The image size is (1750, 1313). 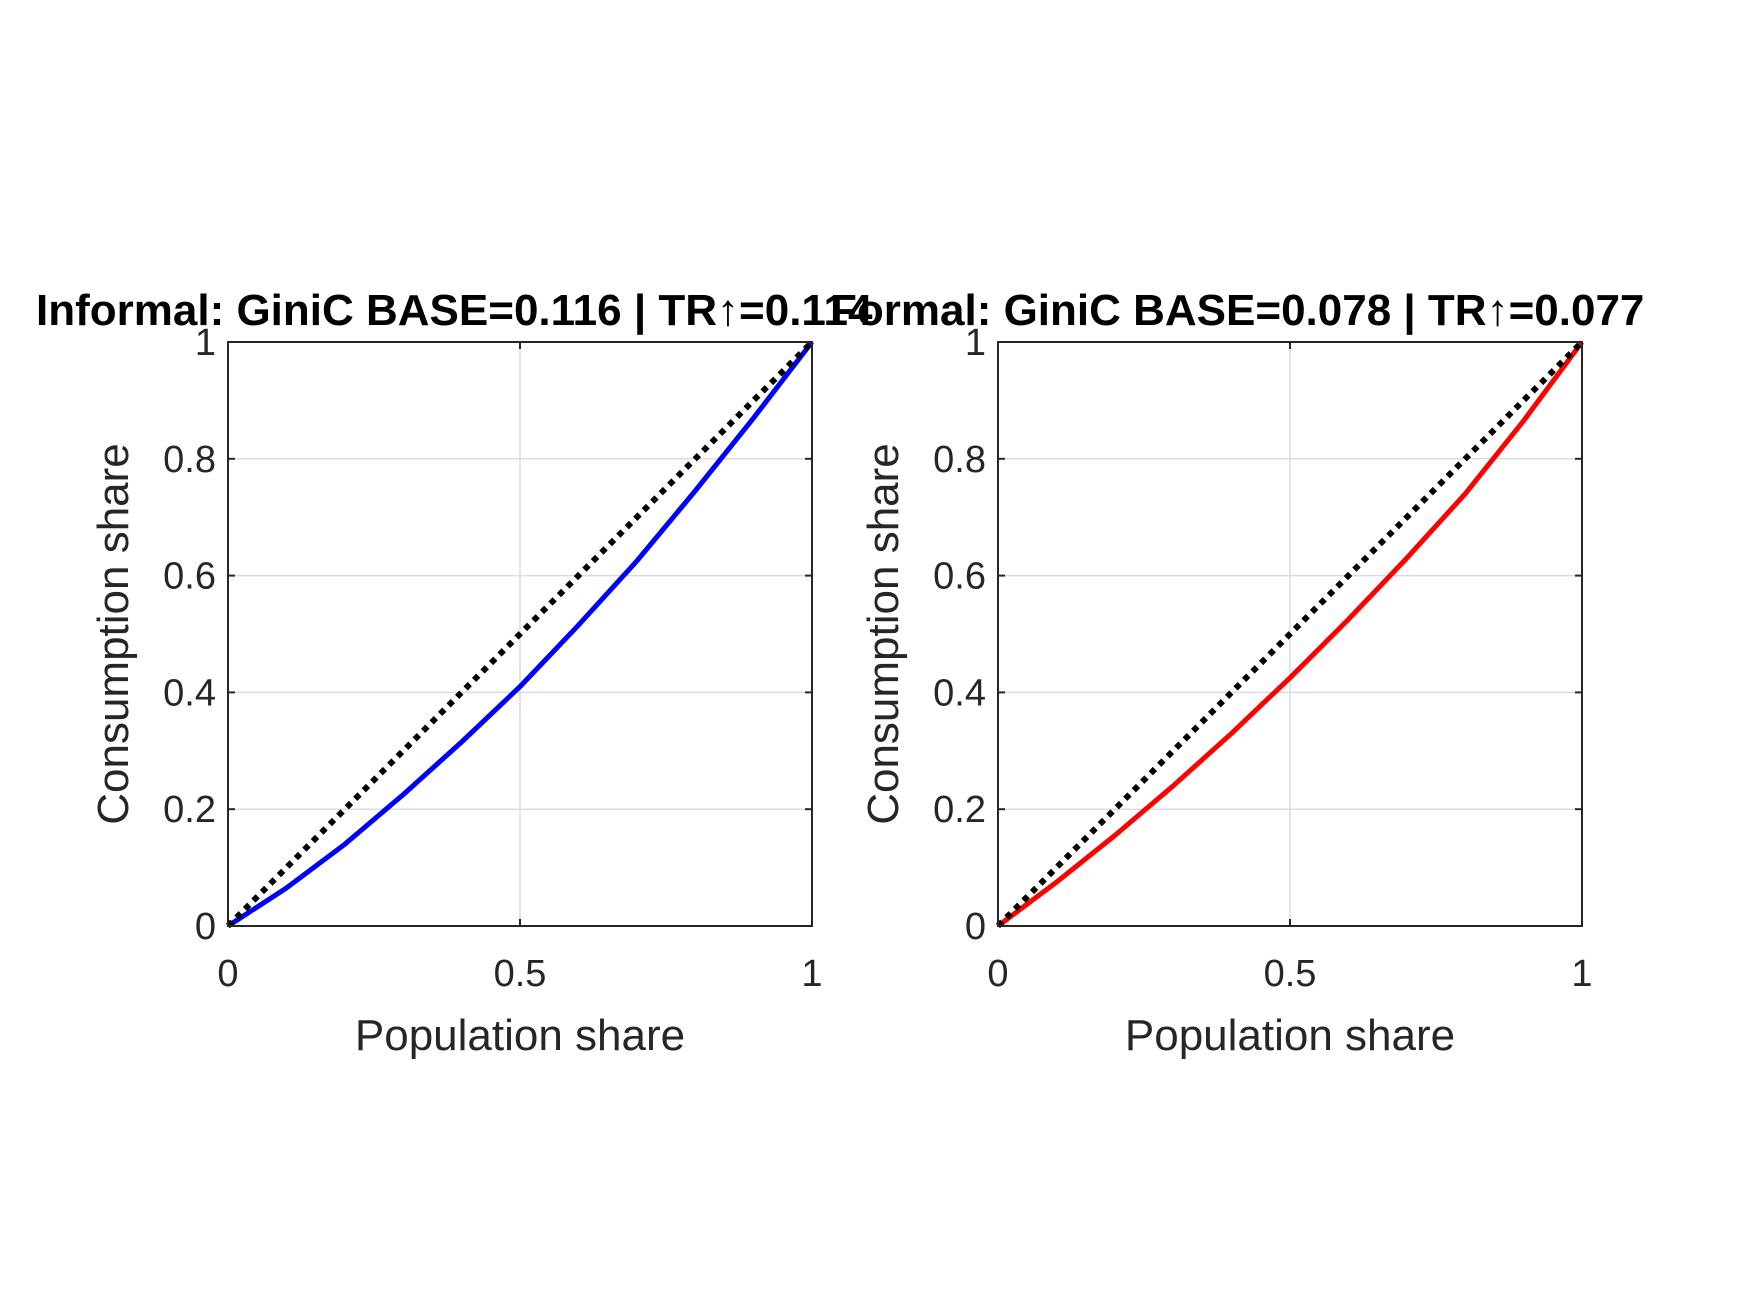 I want to click on y-axis-label-formal: Consumption share, so click(x=883, y=634).